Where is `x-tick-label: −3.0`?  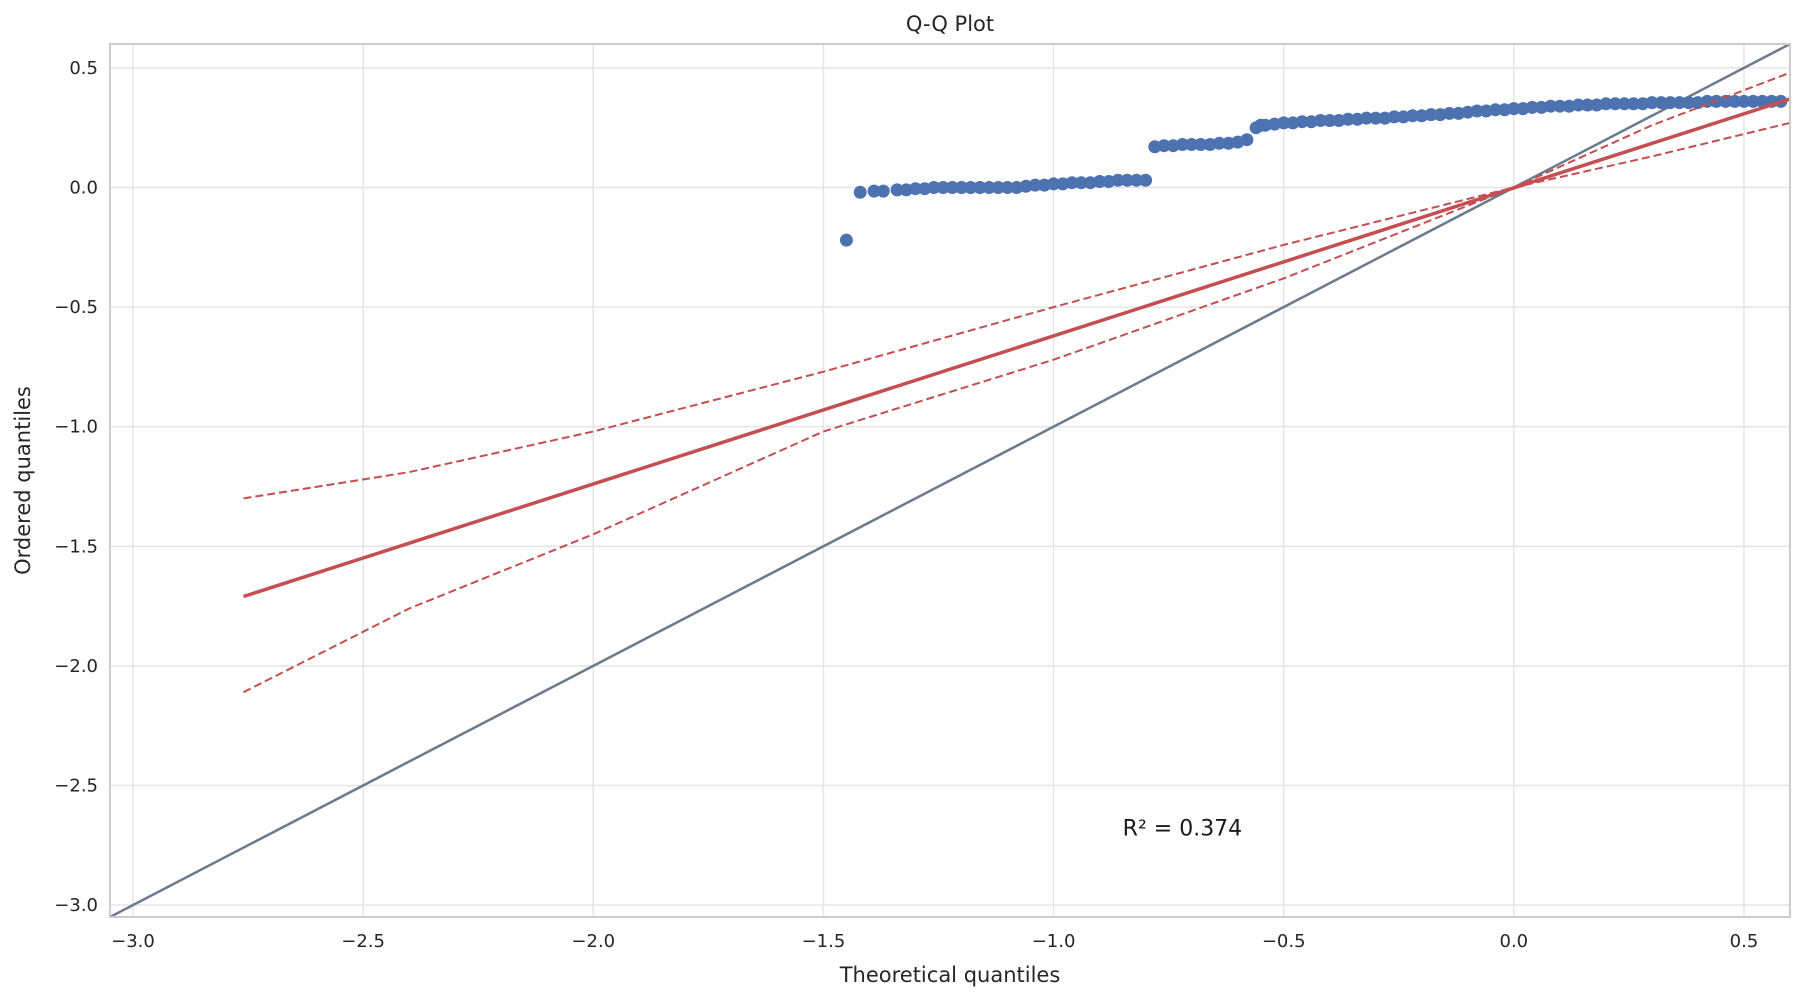 x-tick-label: −3.0 is located at coordinates (133, 941).